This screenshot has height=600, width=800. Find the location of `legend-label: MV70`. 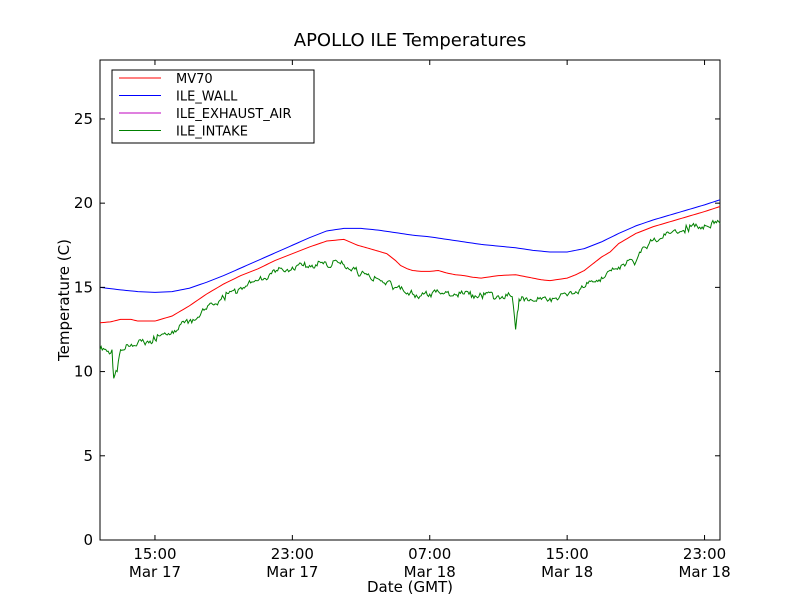

legend-label: MV70 is located at coordinates (194, 79).